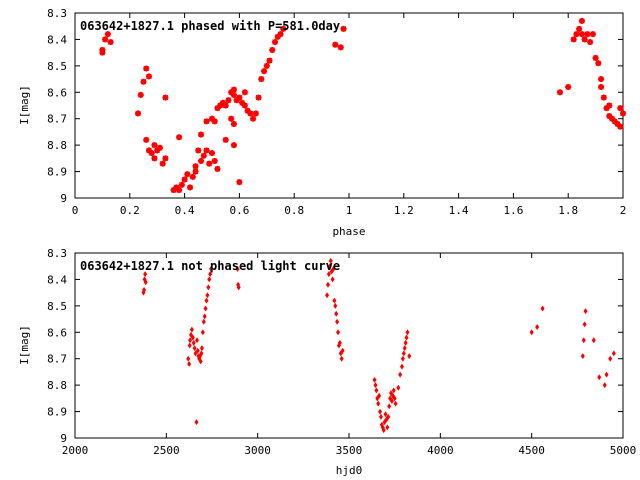 The height and width of the screenshot is (480, 640). I want to click on phased-y-tick-label: 8.8, so click(57, 145).